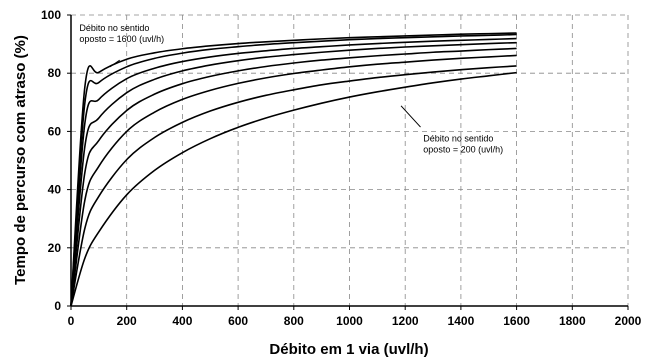 The height and width of the screenshot is (357, 652). Describe the element at coordinates (57, 306) in the screenshot. I see `y-tick-label: 0` at that location.